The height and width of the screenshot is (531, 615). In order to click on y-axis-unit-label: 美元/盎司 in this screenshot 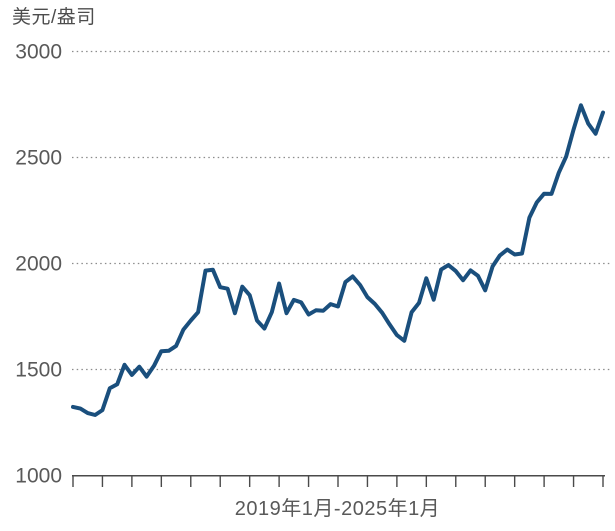, I will do `click(54, 17)`.